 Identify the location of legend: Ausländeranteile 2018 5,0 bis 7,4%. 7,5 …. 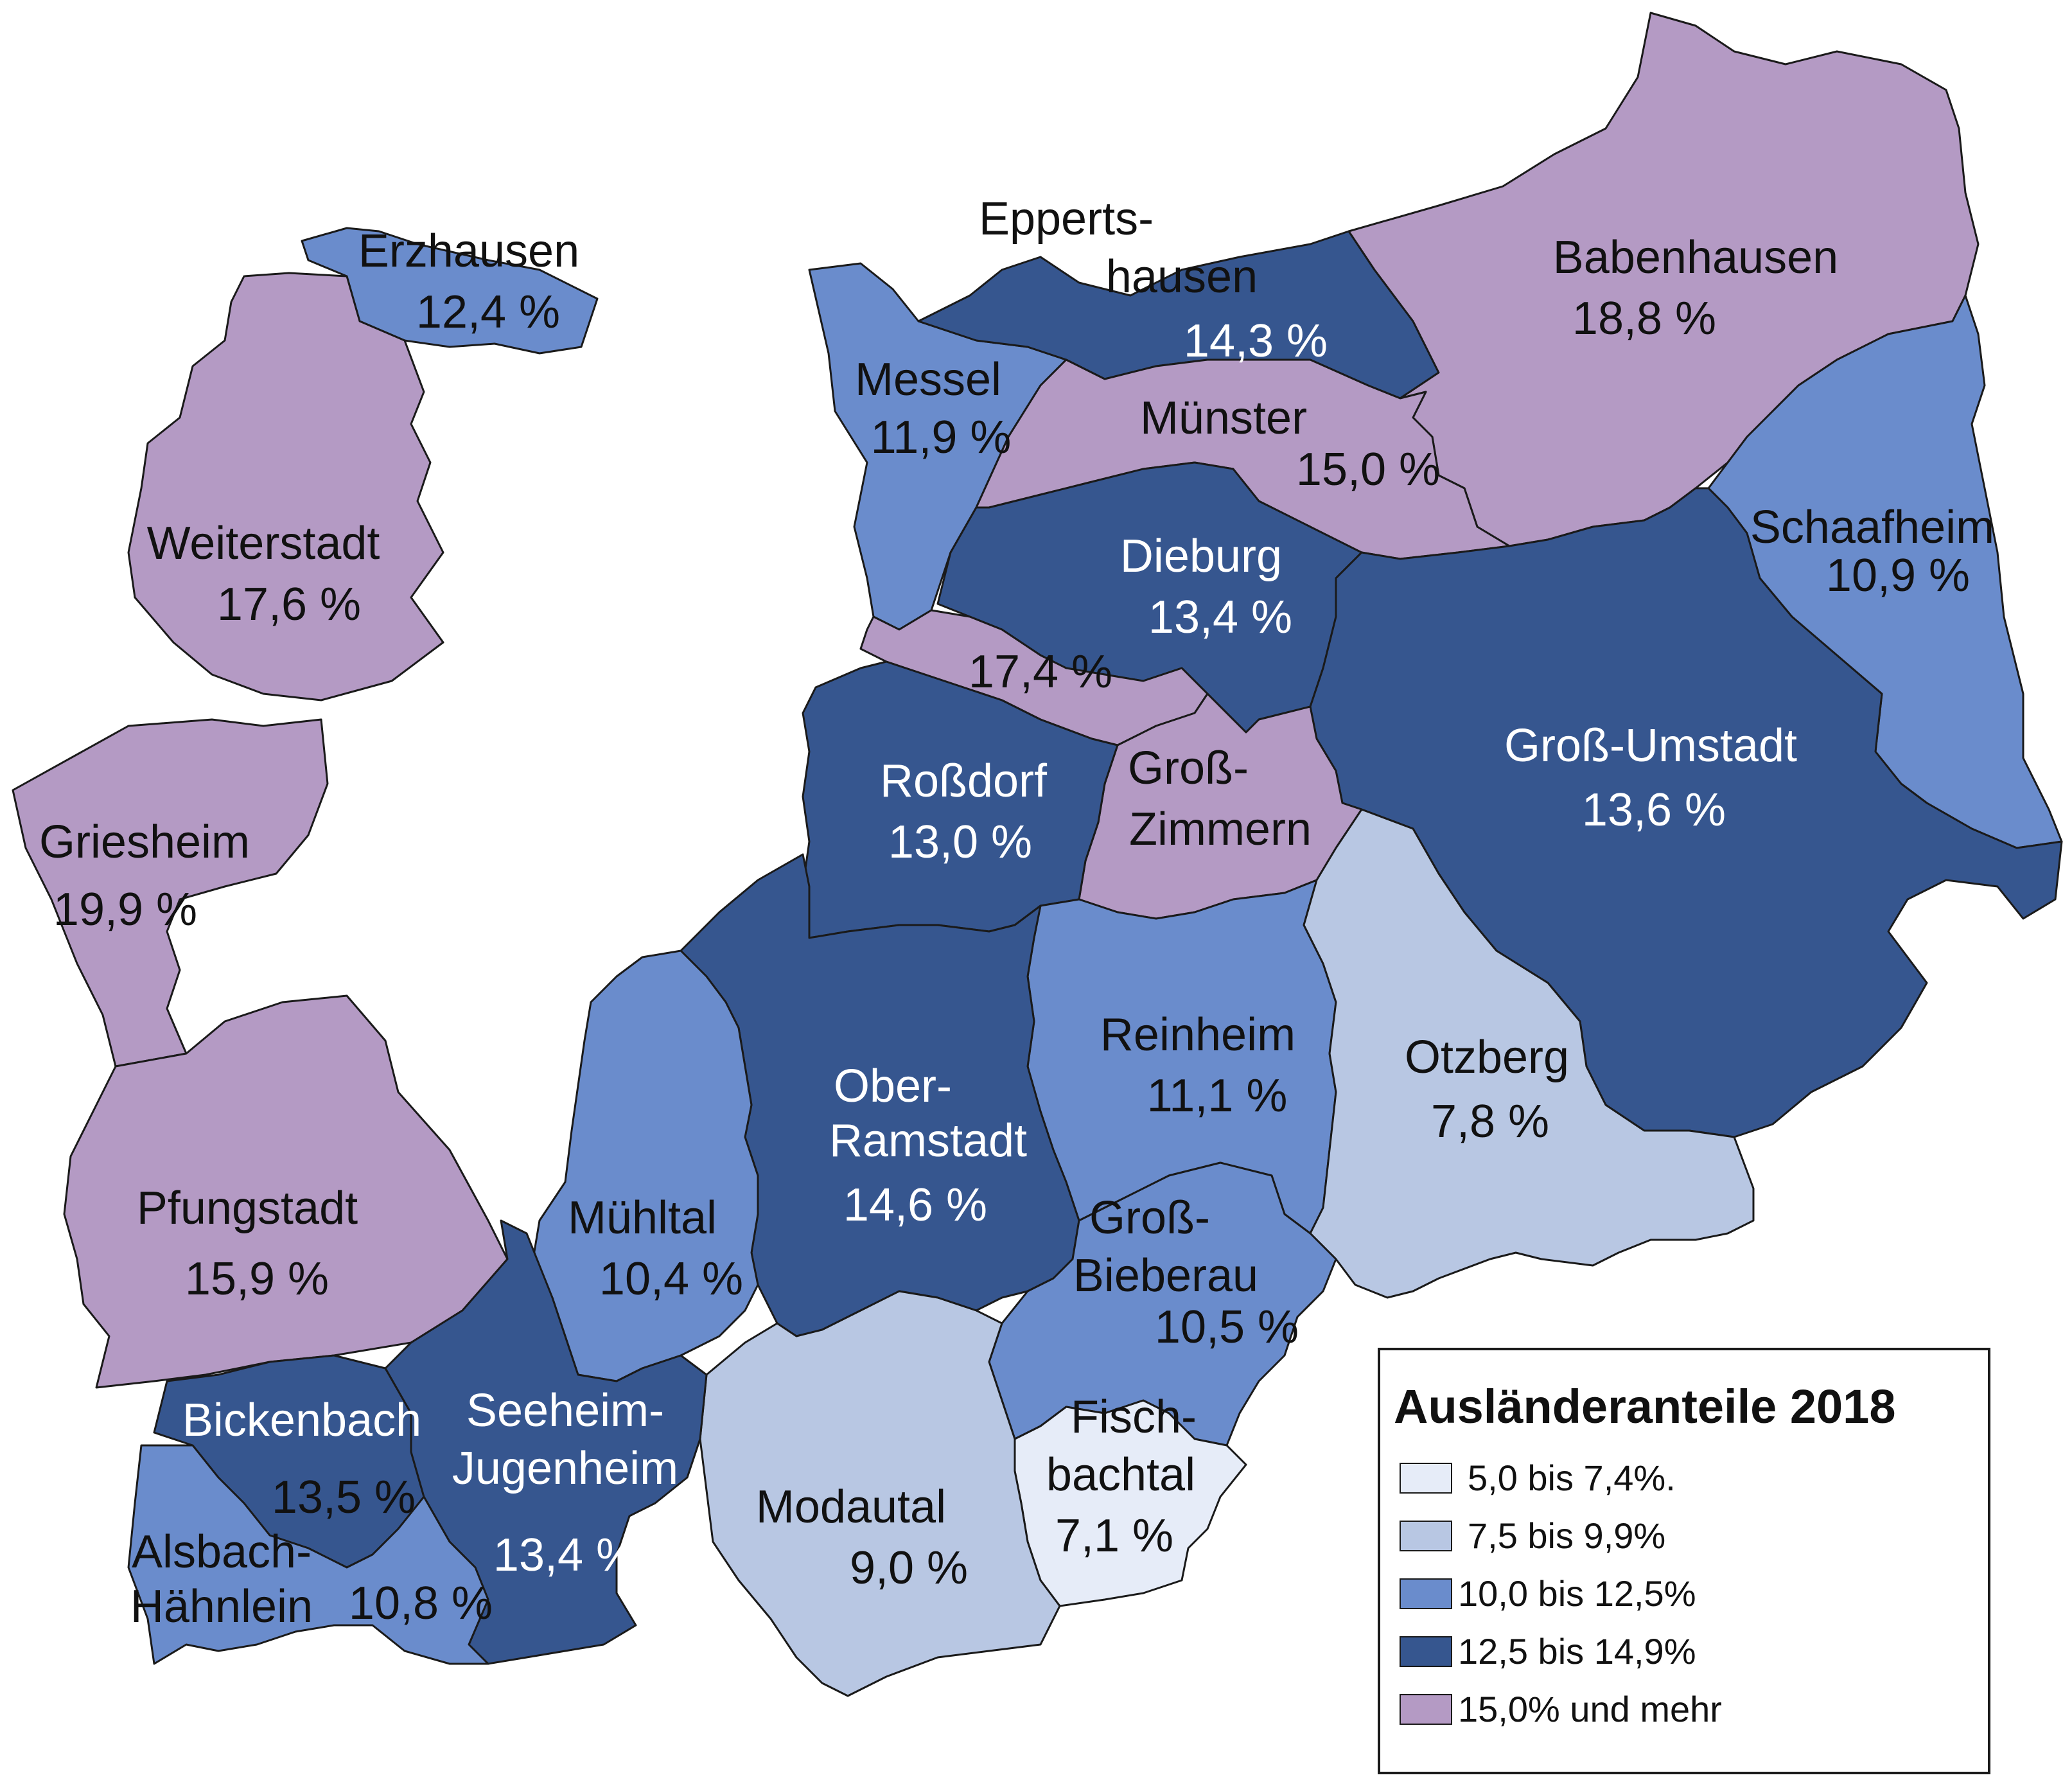
(1684, 1561).